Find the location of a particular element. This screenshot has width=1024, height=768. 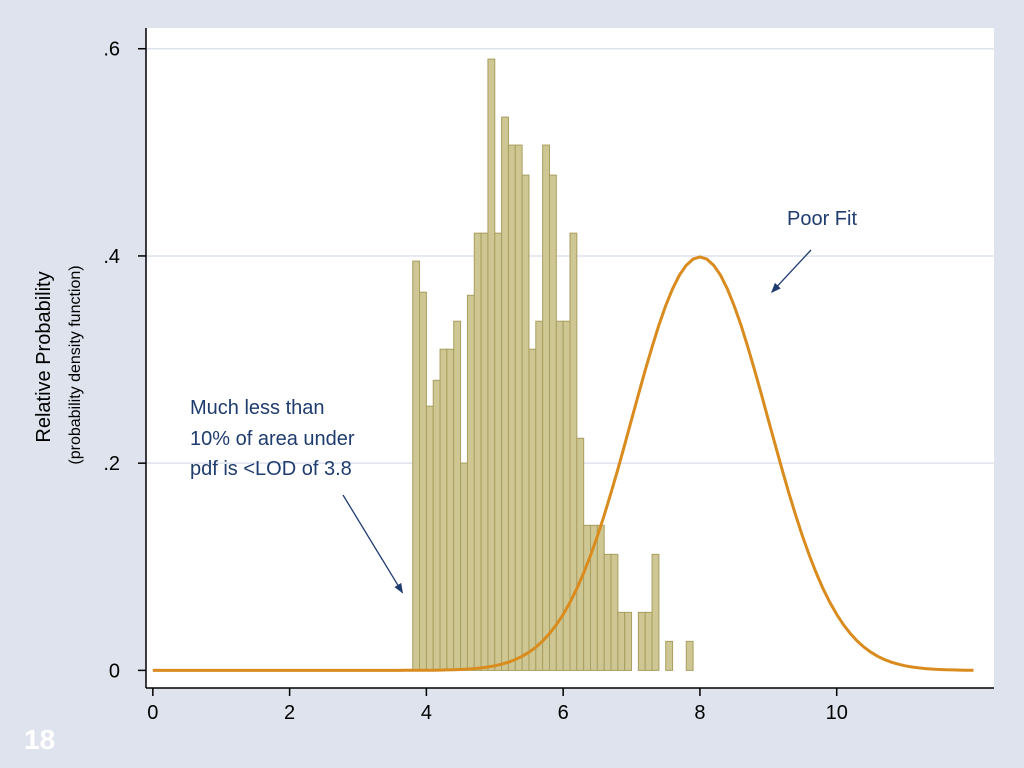

annotation-poor-fit: Poor Fit is located at coordinates (814, 250).